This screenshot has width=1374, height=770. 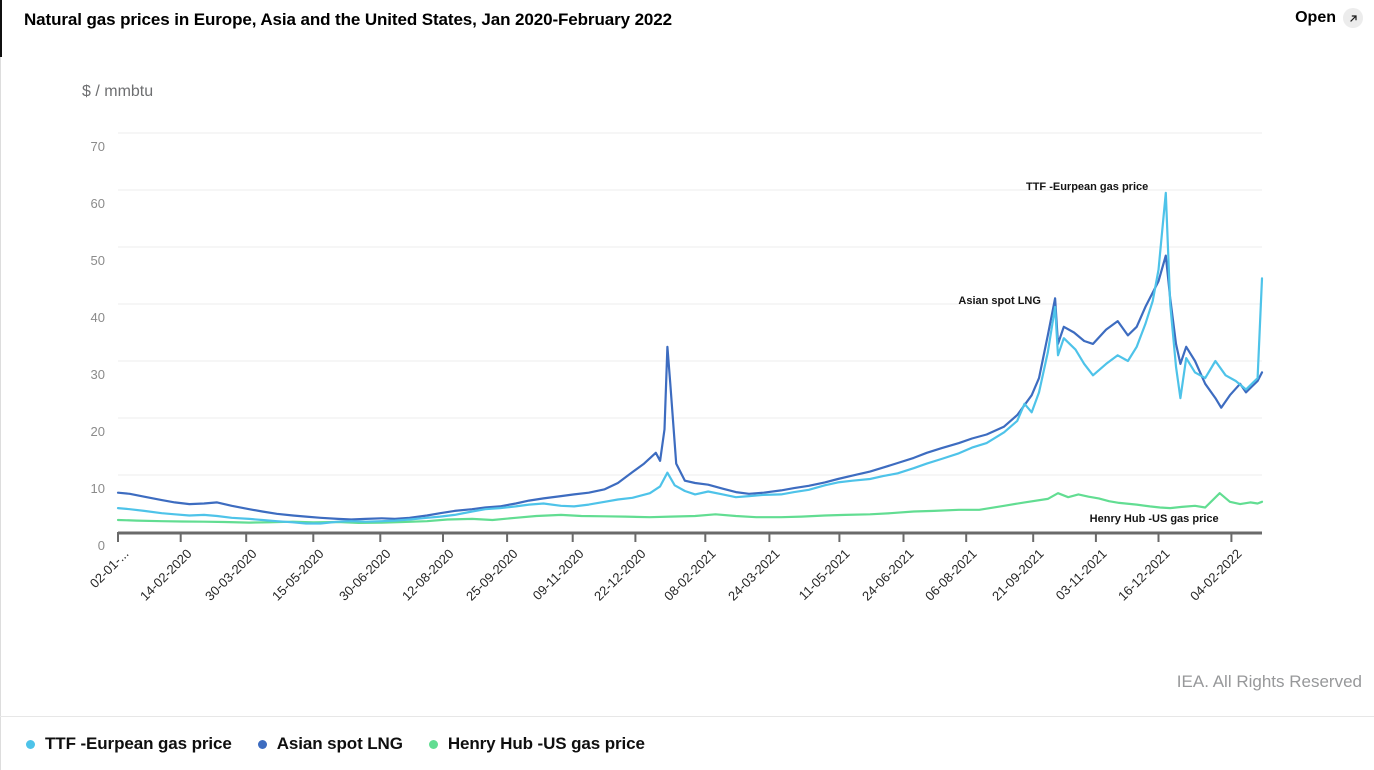 What do you see at coordinates (1269, 681) in the screenshot?
I see `copyright-note: IEA. All Rights Reserved` at bounding box center [1269, 681].